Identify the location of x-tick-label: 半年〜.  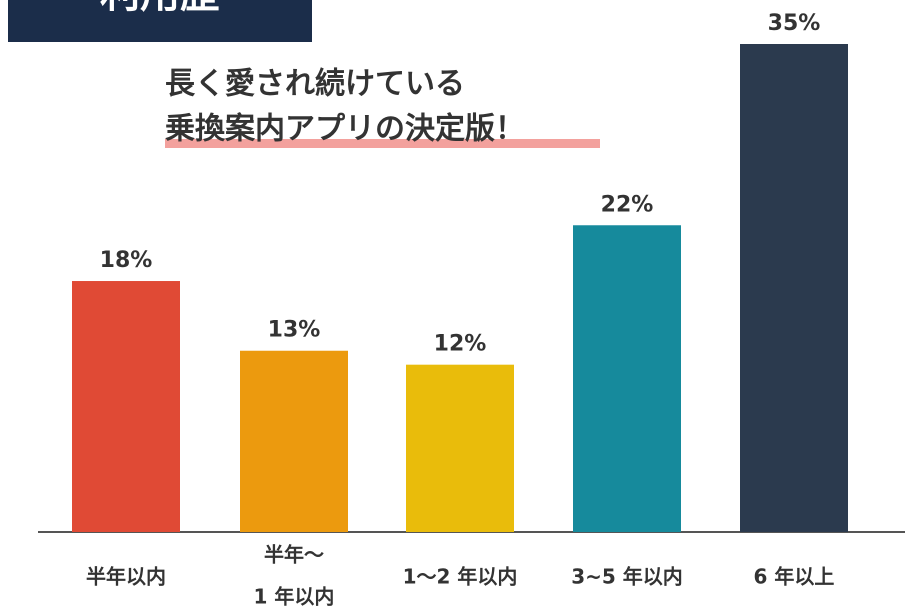
(294, 555).